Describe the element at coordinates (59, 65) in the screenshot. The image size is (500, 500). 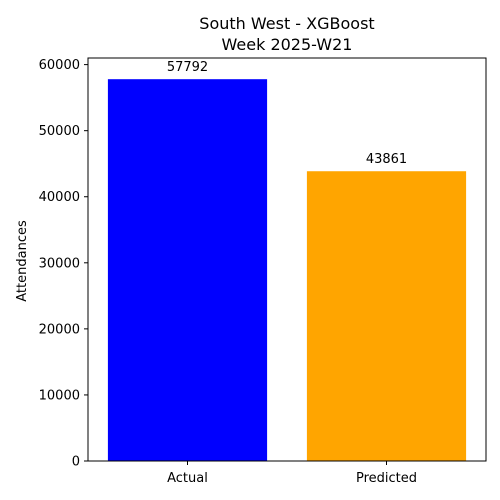
I see `y-tick-label: 60000` at that location.